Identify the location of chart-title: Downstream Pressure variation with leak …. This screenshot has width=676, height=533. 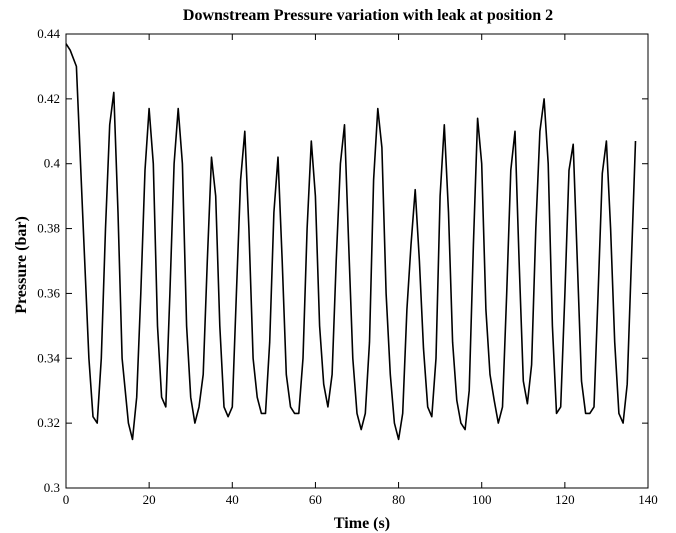
(368, 15).